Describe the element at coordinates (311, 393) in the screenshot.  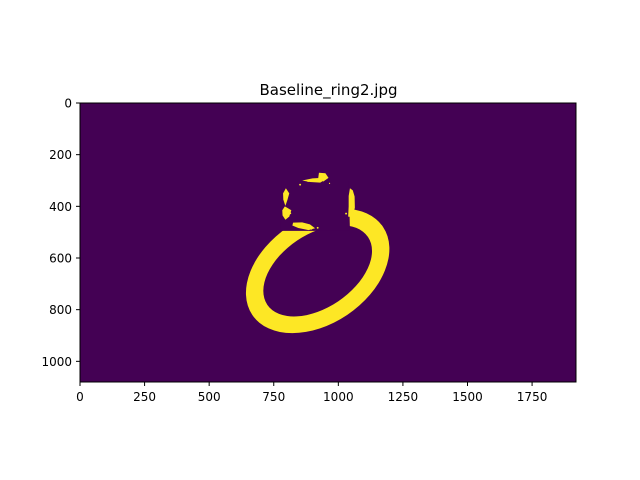
I see `x-axis: 0 250 500 750 1000 1250 1500 1750` at that location.